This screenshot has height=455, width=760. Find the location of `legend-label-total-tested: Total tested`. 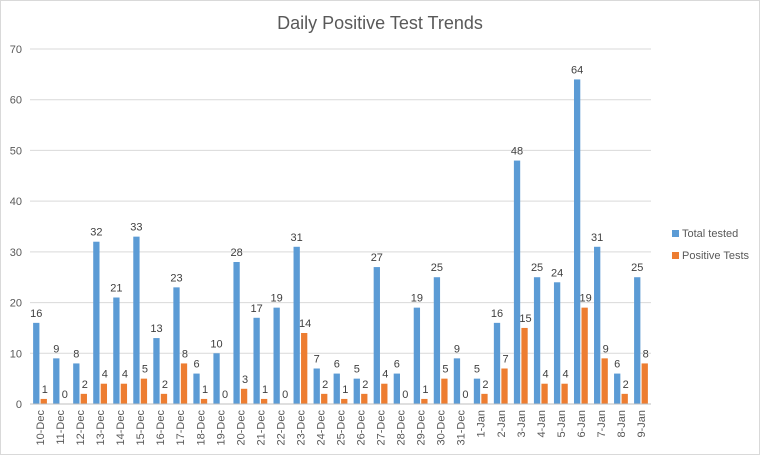

legend-label-total-tested: Total tested is located at coordinates (710, 234).